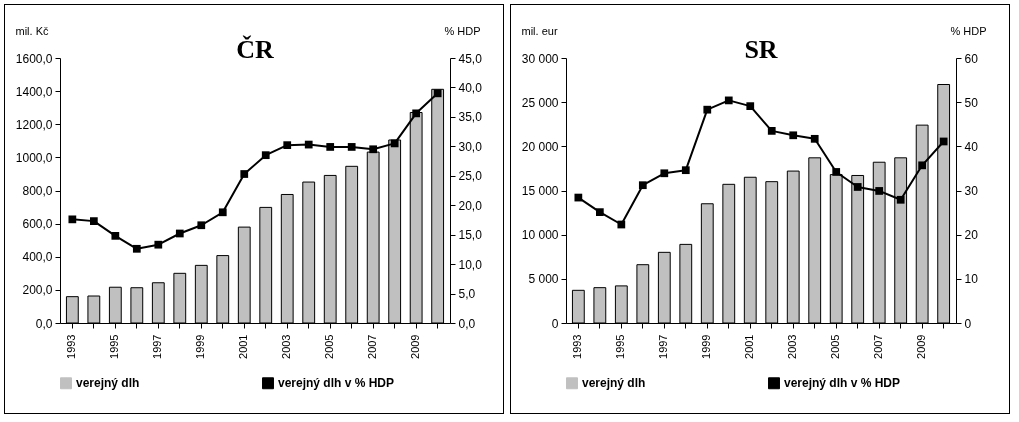  Describe the element at coordinates (467, 294) in the screenshot. I see `y2-tick-label: 5,0` at that location.